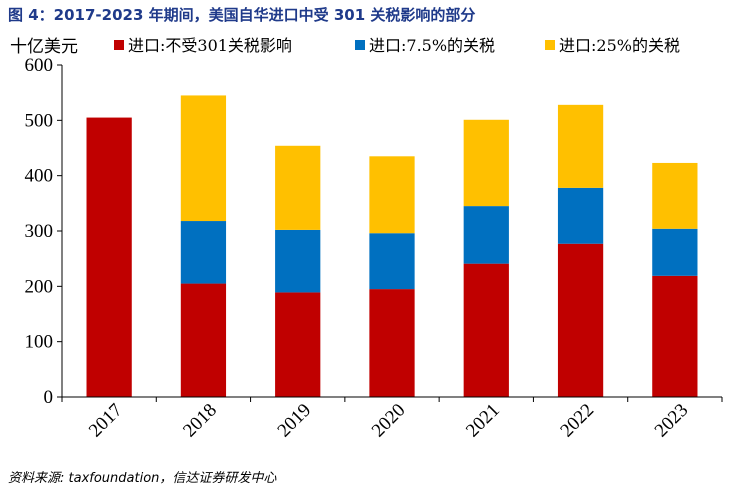 Image resolution: width=731 pixels, height=493 pixels. What do you see at coordinates (295, 421) in the screenshot?
I see `x-tick-label: 2019` at bounding box center [295, 421].